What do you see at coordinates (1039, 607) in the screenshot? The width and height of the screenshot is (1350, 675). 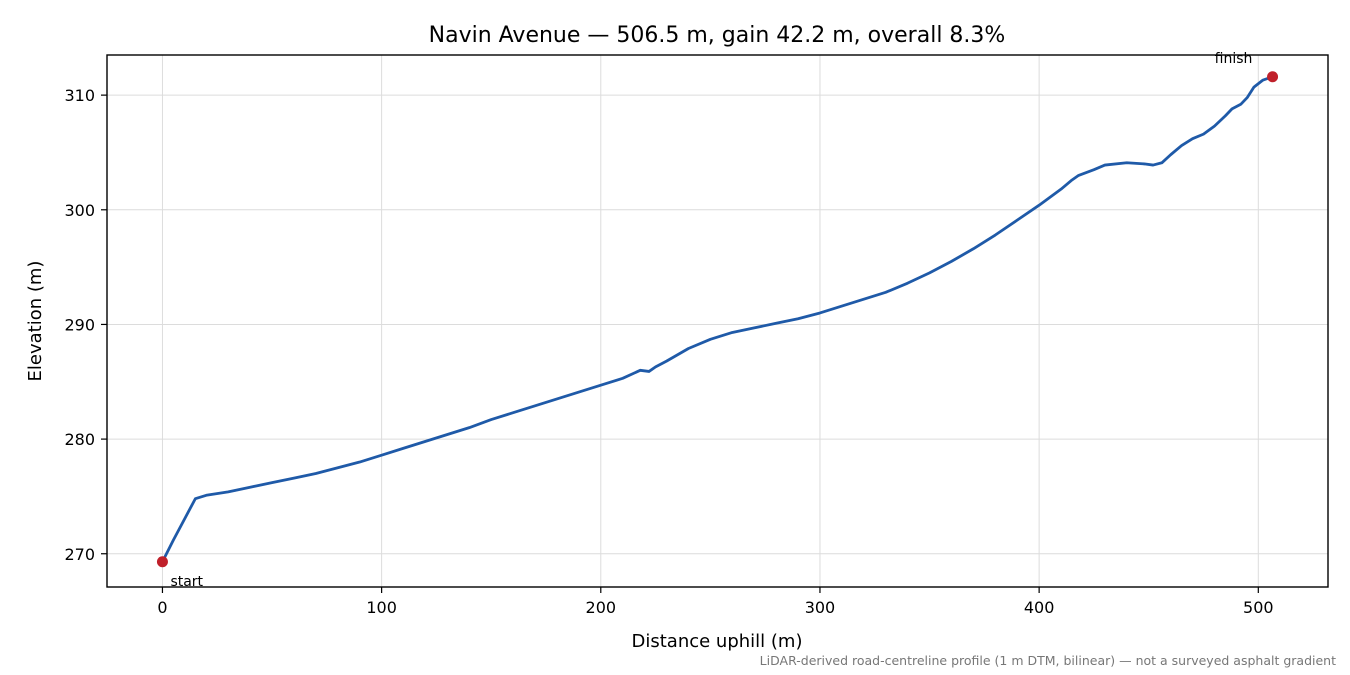 I see `x-tick-label: 400` at bounding box center [1039, 607].